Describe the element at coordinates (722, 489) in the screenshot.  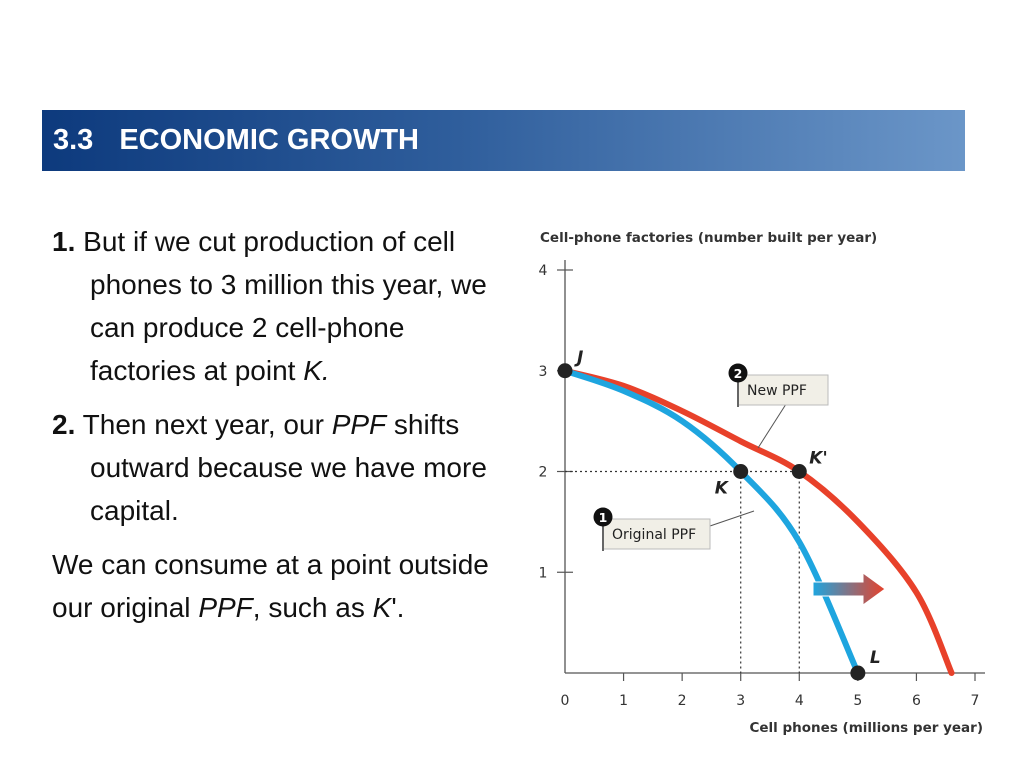
I see `point-label-k: K` at that location.